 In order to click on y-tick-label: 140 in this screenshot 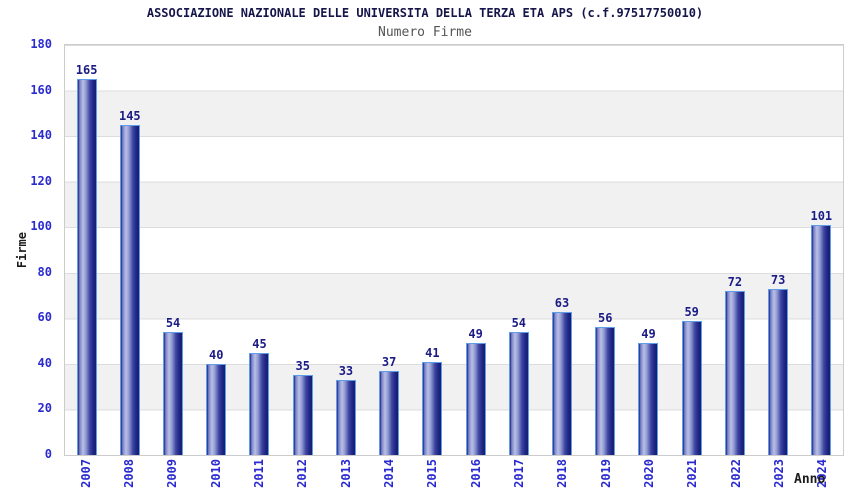, I will do `click(41, 135)`.